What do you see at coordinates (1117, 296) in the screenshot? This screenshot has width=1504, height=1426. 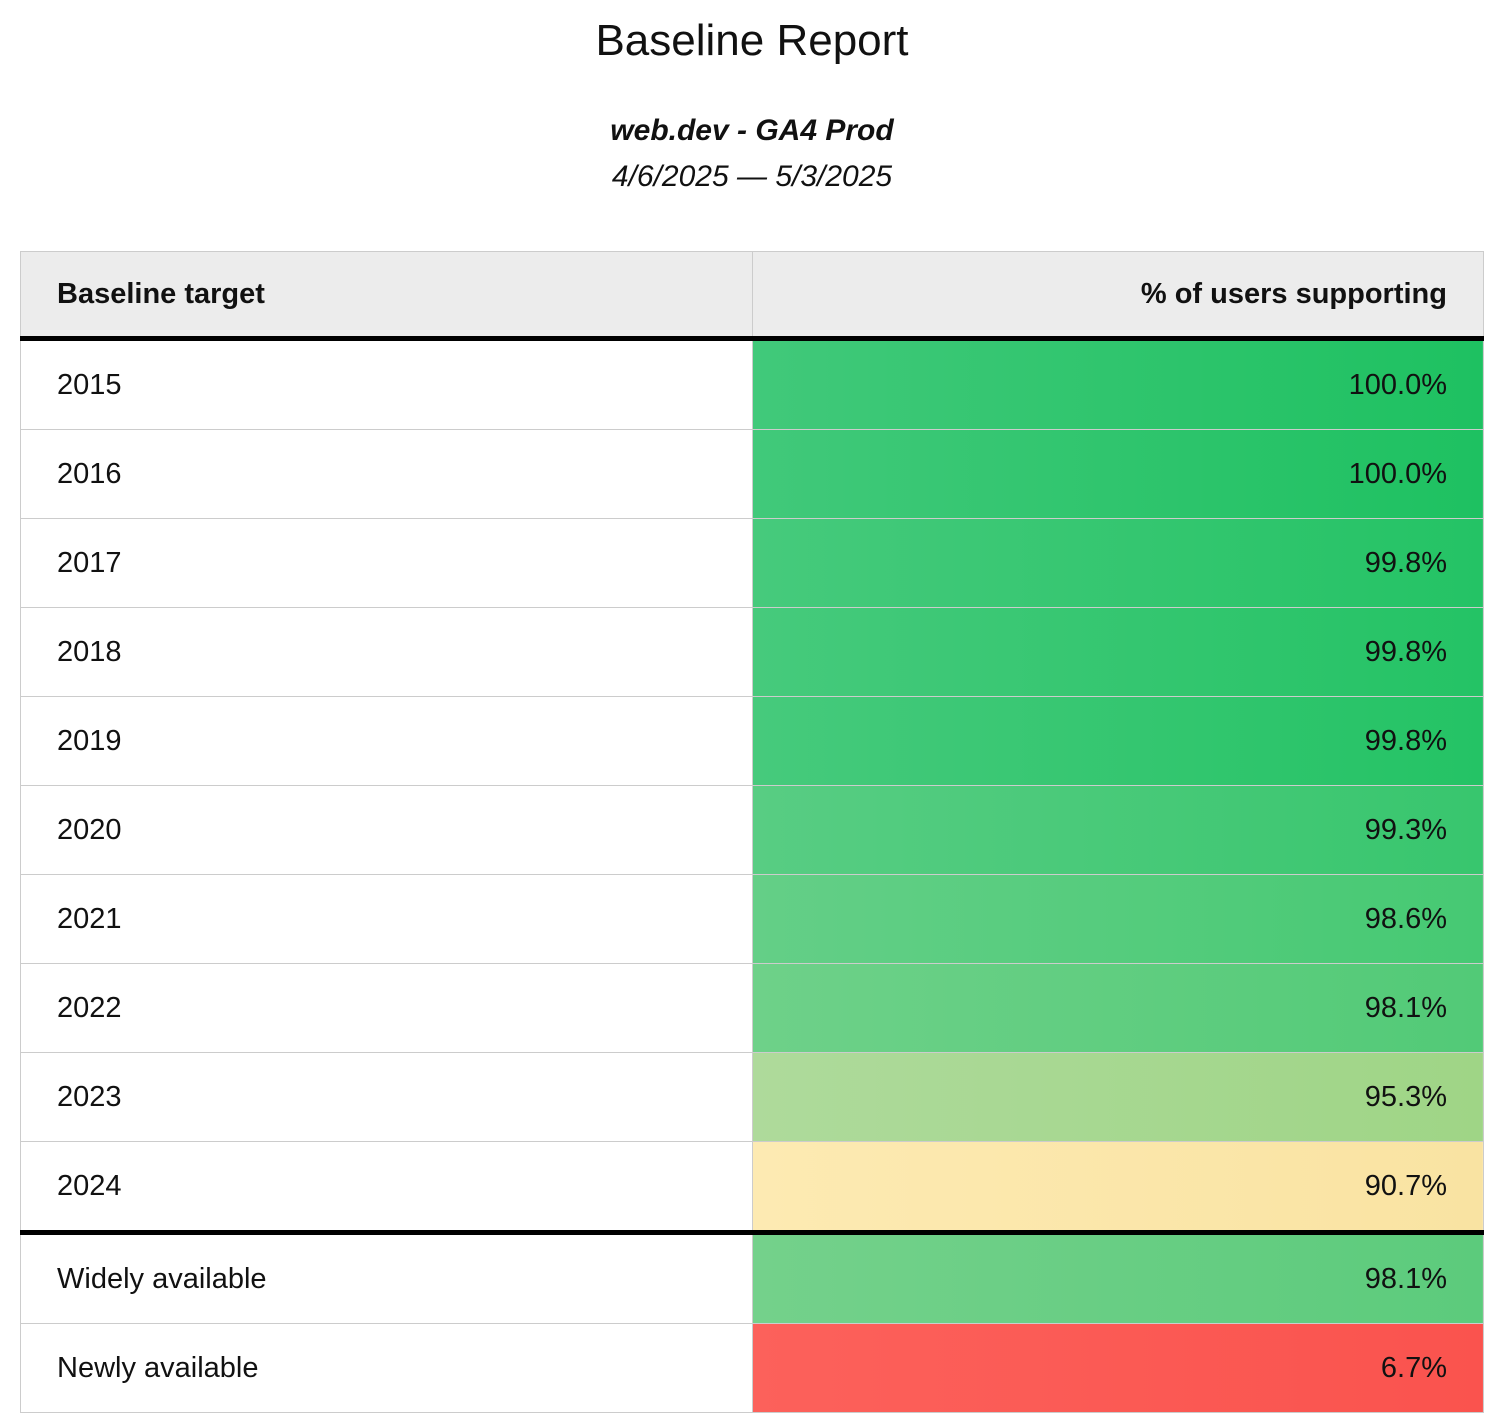 I see `column-header-percent-supporting: % of users supporting` at bounding box center [1117, 296].